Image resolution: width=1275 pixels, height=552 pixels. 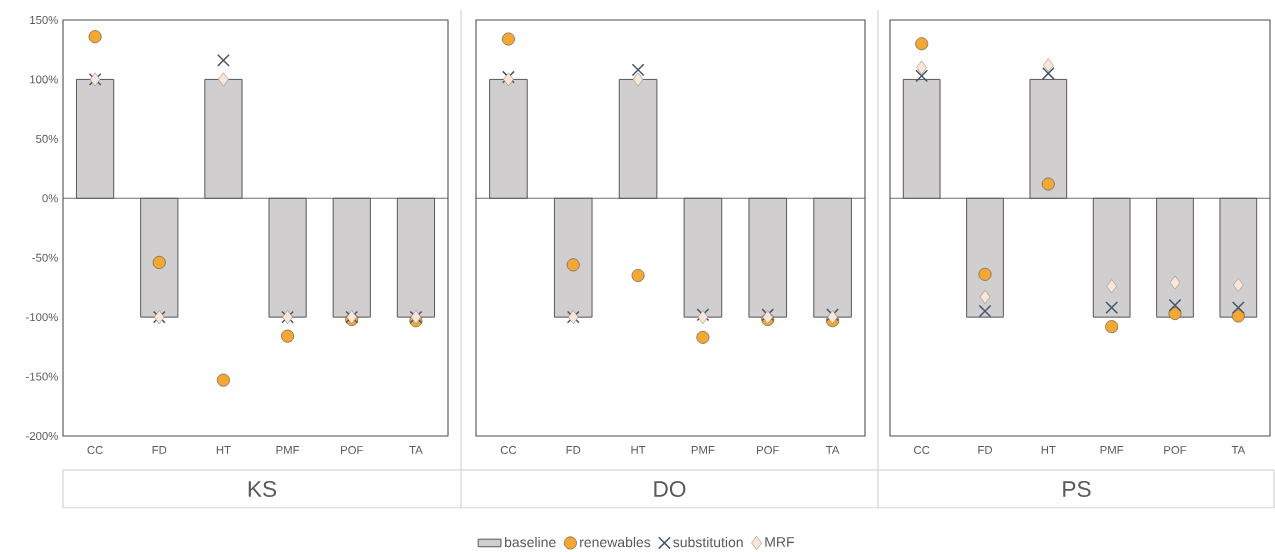 What do you see at coordinates (530, 542) in the screenshot?
I see `legend-label: baseline` at bounding box center [530, 542].